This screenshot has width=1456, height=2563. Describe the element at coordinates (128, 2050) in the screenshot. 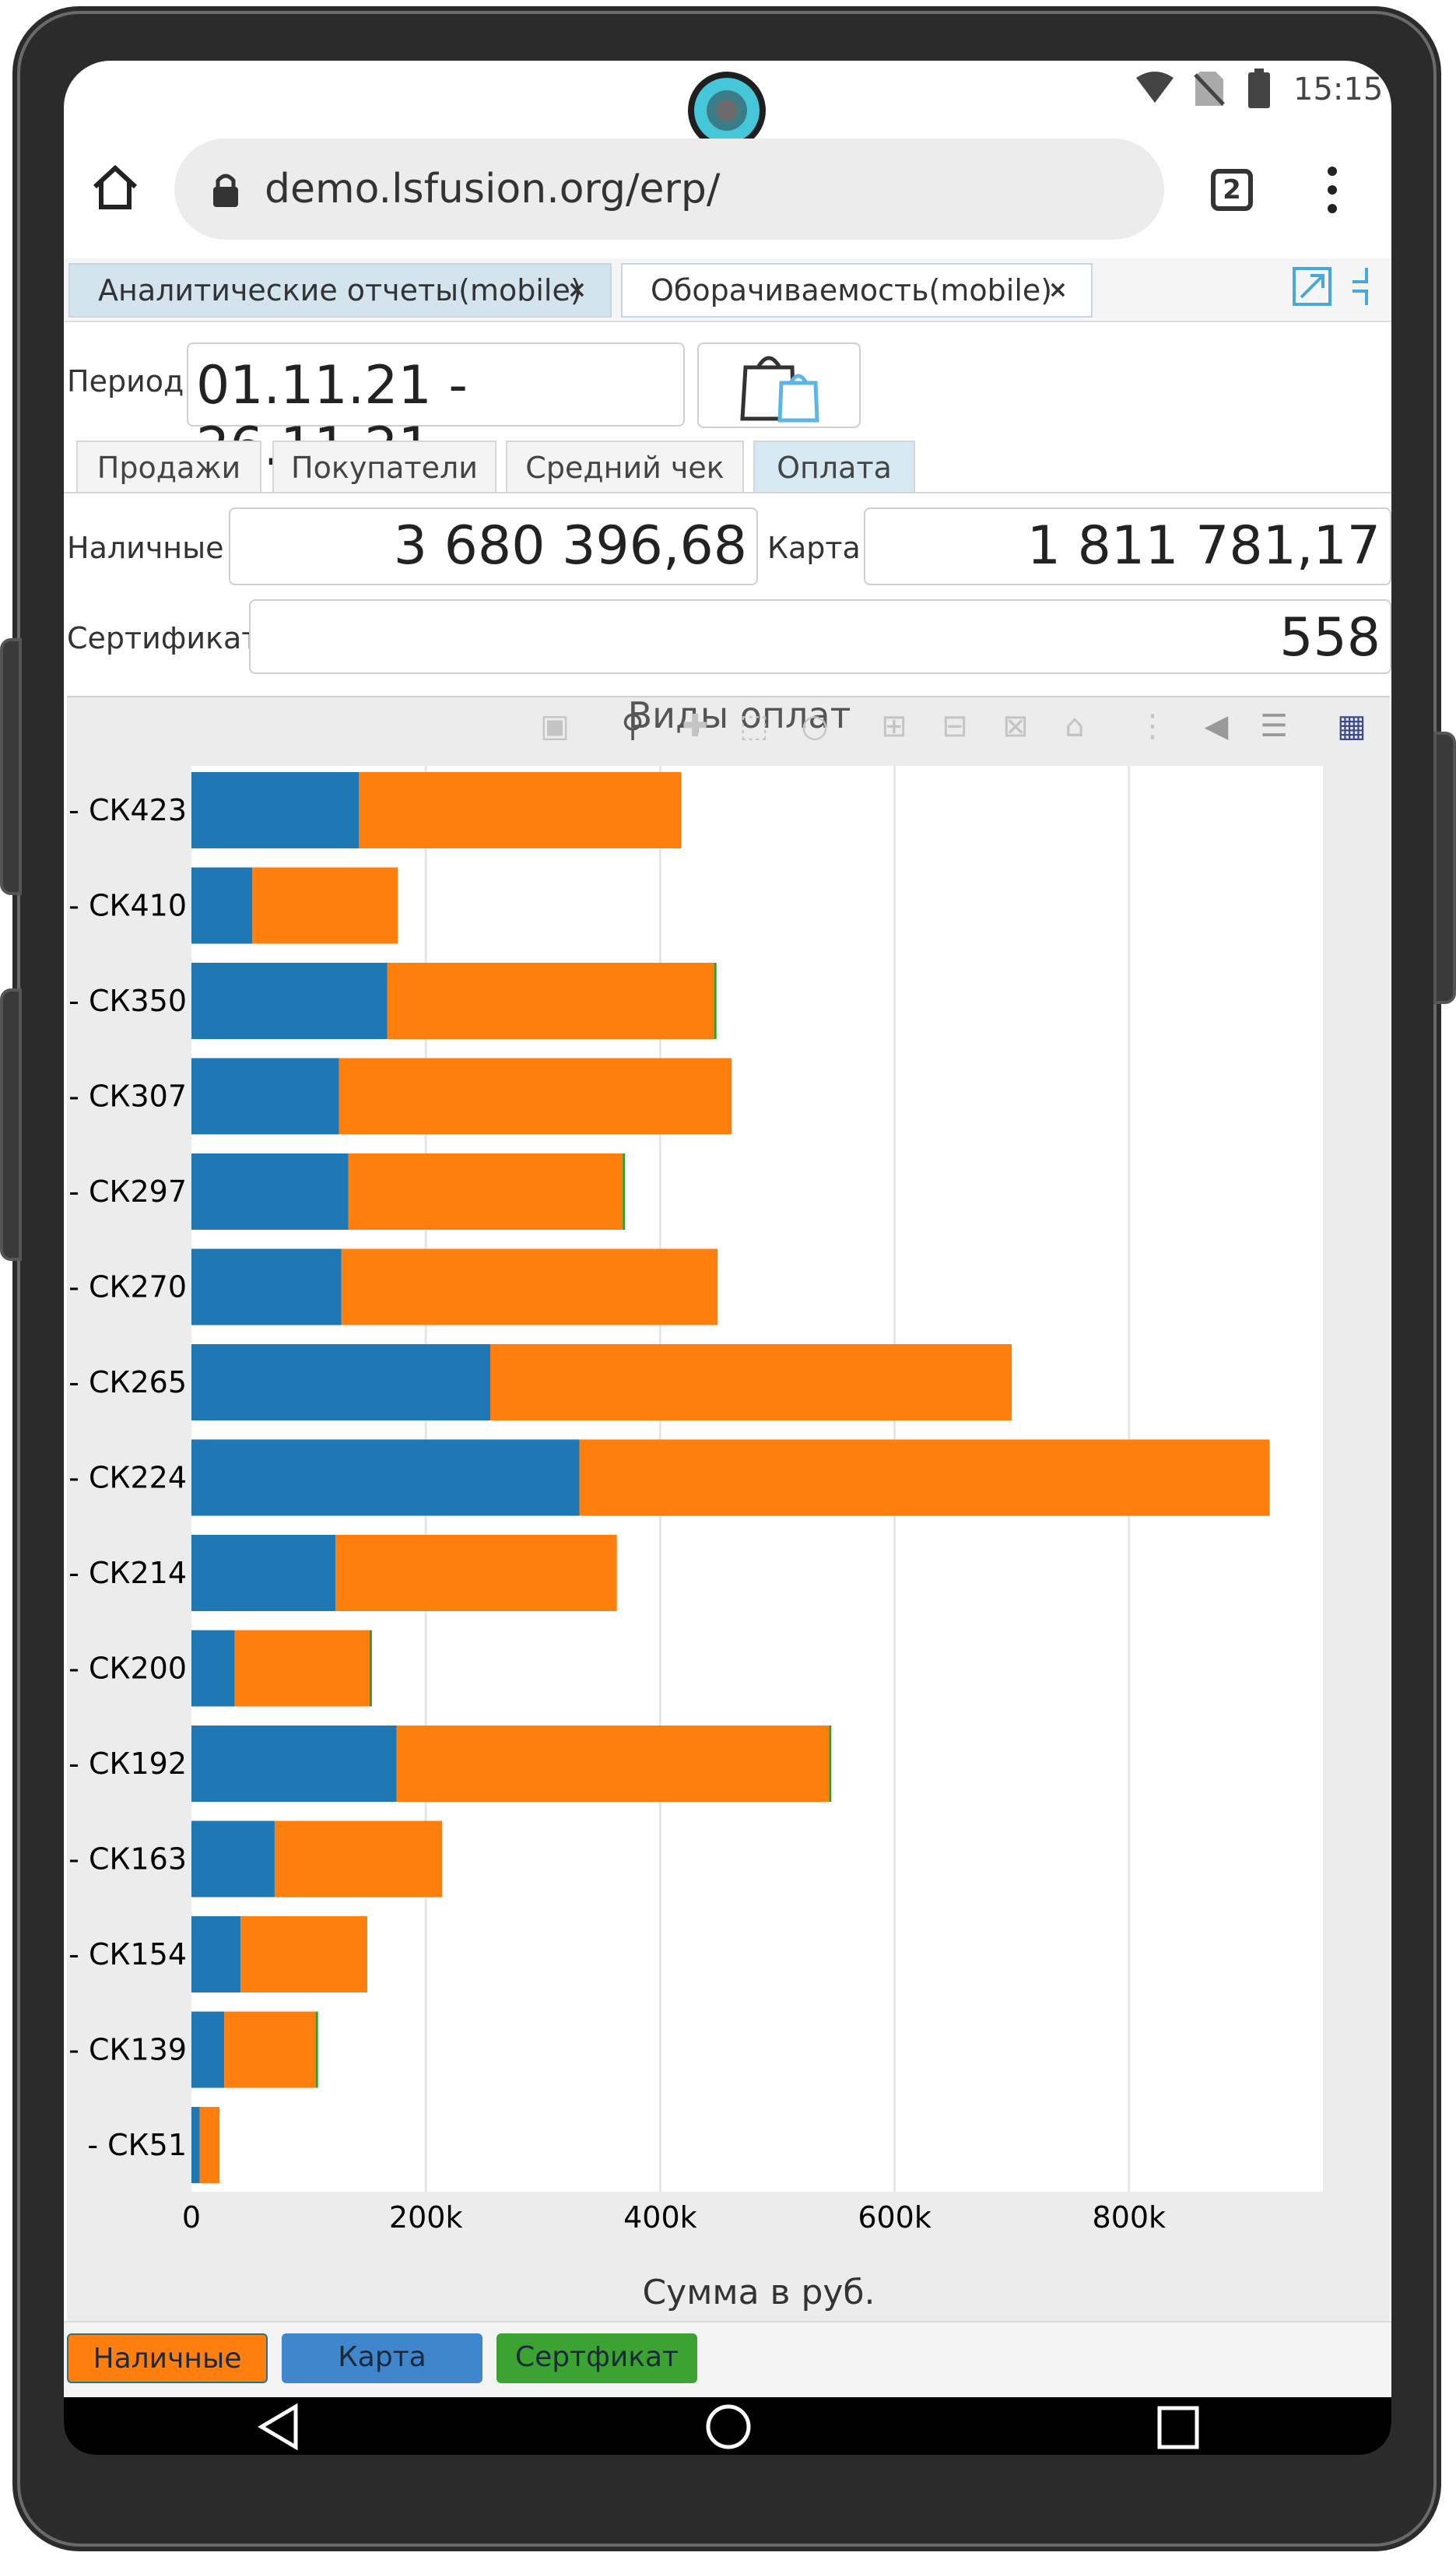

I see `y-category-label: - СК139` at that location.